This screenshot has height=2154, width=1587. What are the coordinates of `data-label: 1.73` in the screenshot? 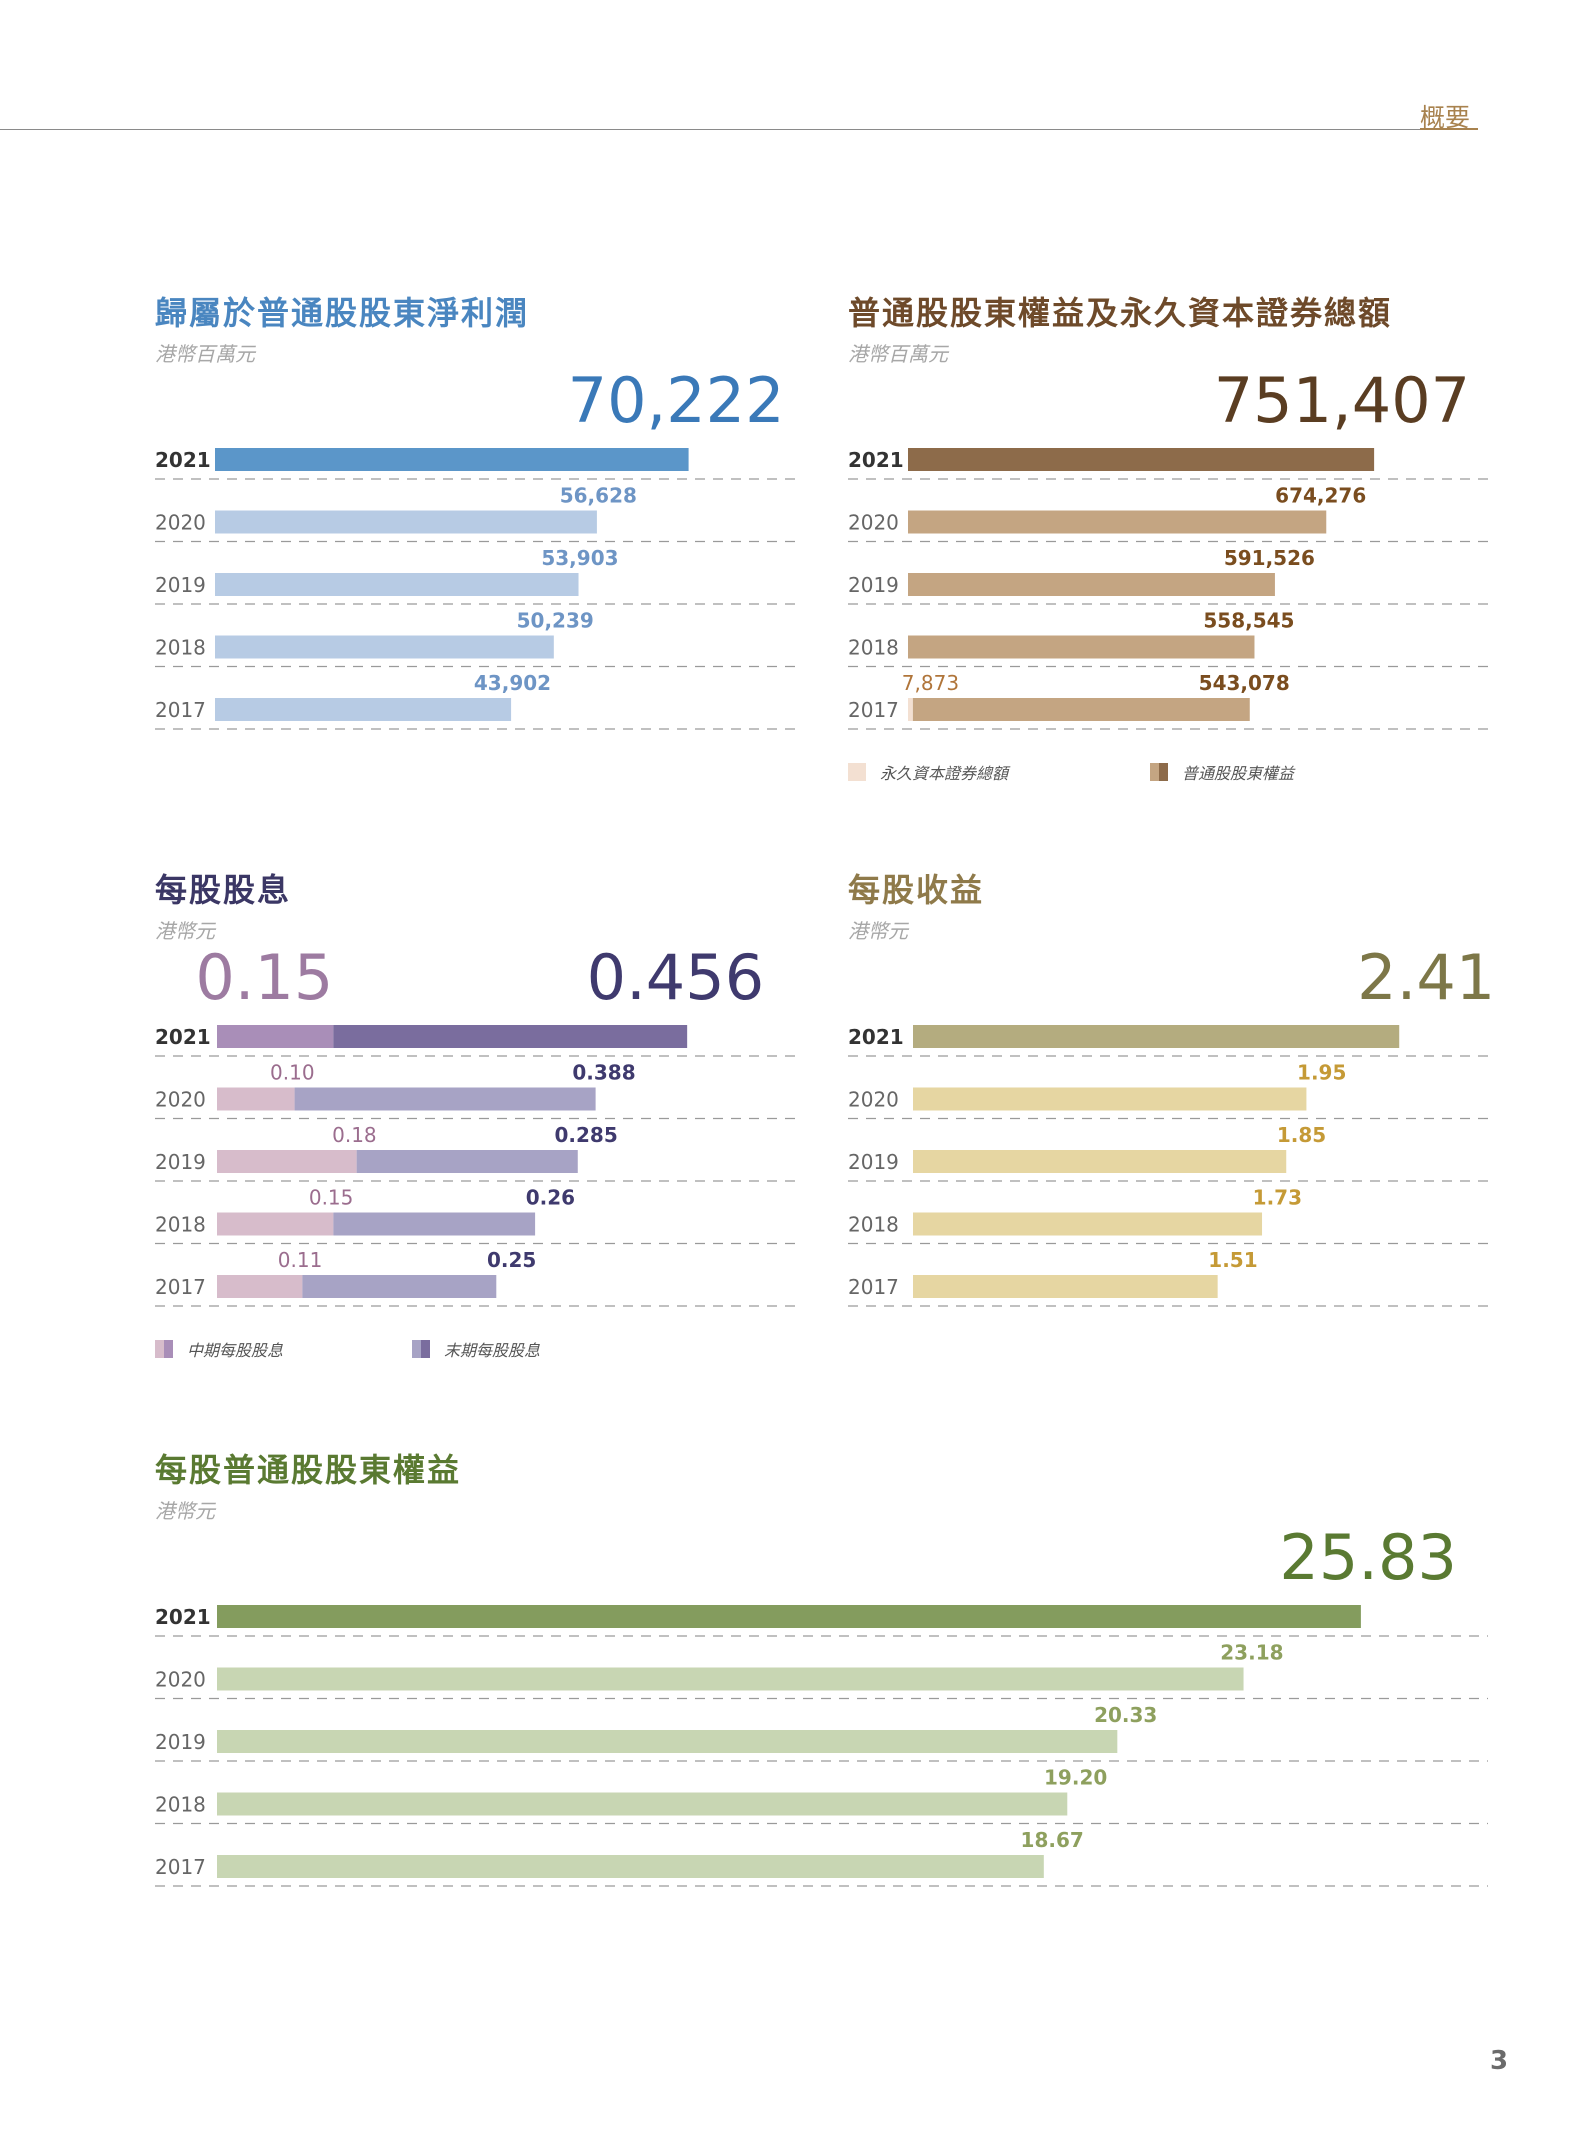 It's located at (1277, 1198).